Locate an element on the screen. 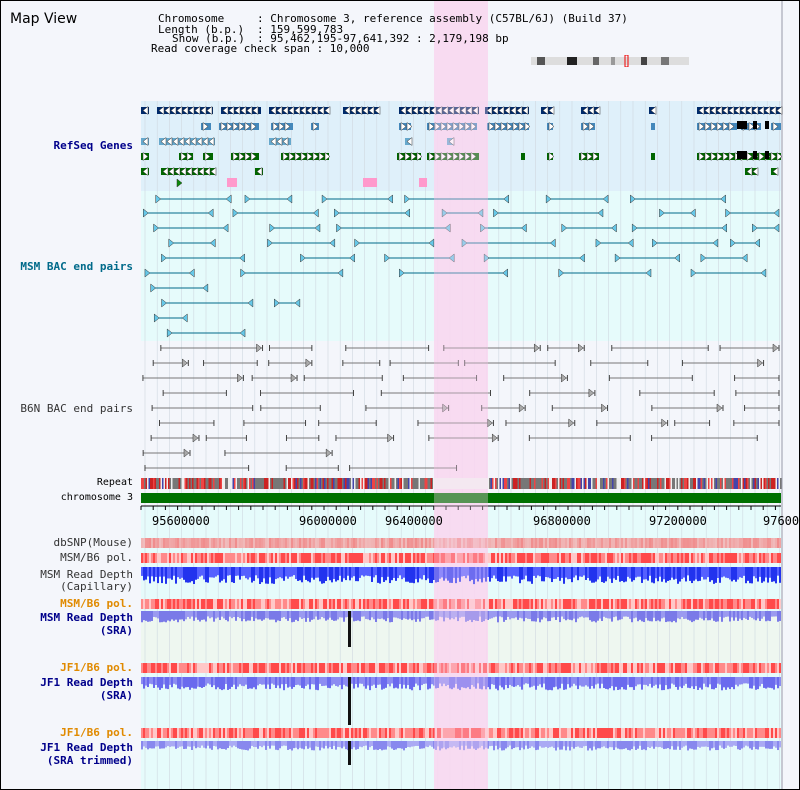 The image size is (800, 790). track-label-msm-b6-pol-2: MSM/B6 pol. is located at coordinates (96, 603).